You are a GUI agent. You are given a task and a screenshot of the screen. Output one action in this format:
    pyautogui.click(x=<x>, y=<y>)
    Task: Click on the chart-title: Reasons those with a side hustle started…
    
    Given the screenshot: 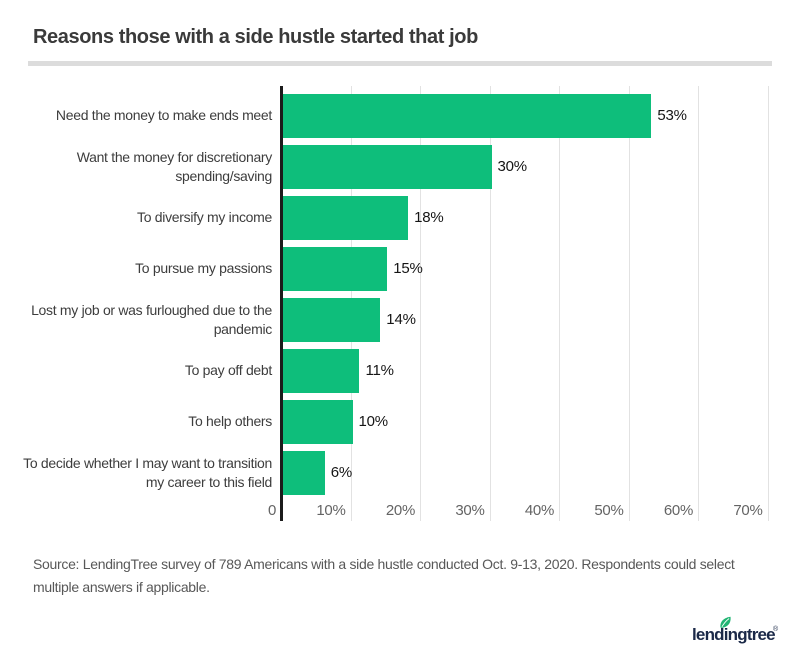 What is the action you would take?
    pyautogui.click(x=255, y=37)
    